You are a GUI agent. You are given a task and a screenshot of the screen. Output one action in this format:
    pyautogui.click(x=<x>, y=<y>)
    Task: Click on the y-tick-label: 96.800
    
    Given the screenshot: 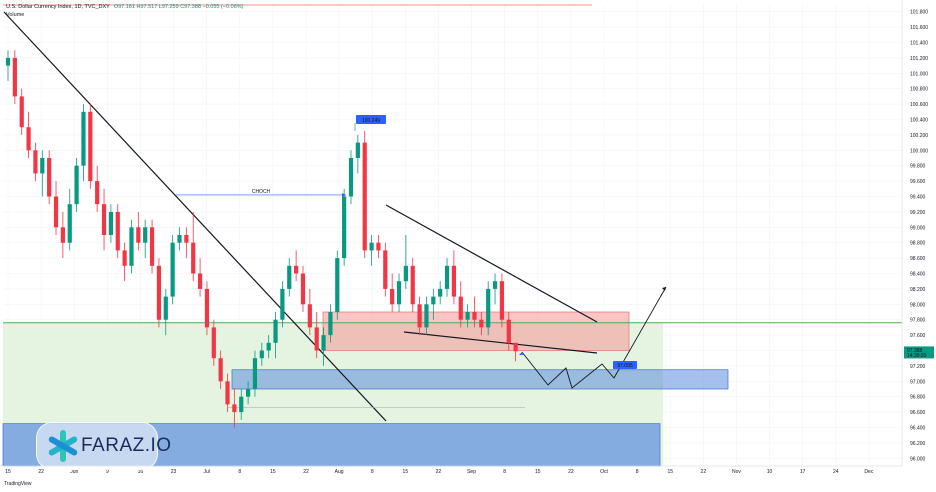 What is the action you would take?
    pyautogui.click(x=918, y=398)
    